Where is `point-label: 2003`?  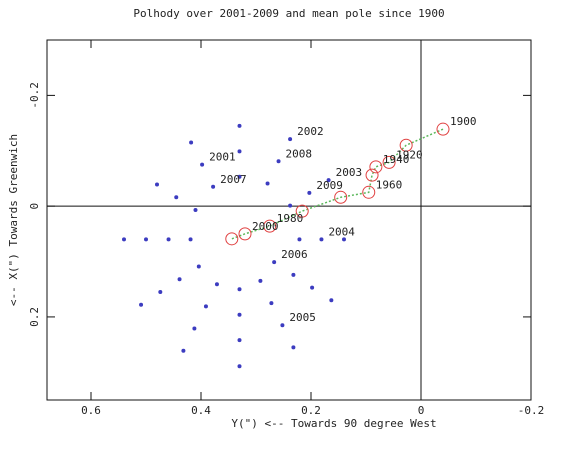 point-label: 2003 is located at coordinates (349, 172).